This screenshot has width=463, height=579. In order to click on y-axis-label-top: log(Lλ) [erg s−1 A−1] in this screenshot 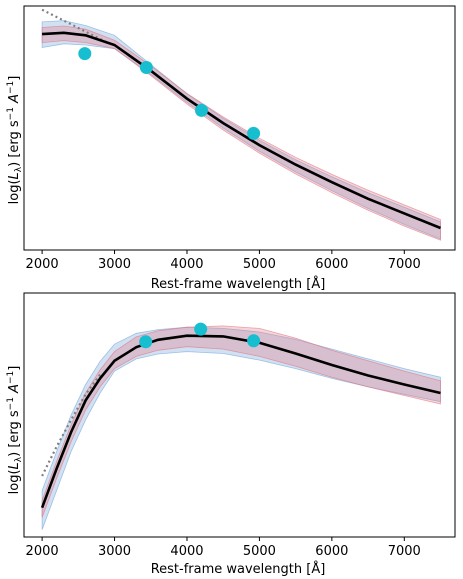, I will do `click(15, 140)`.